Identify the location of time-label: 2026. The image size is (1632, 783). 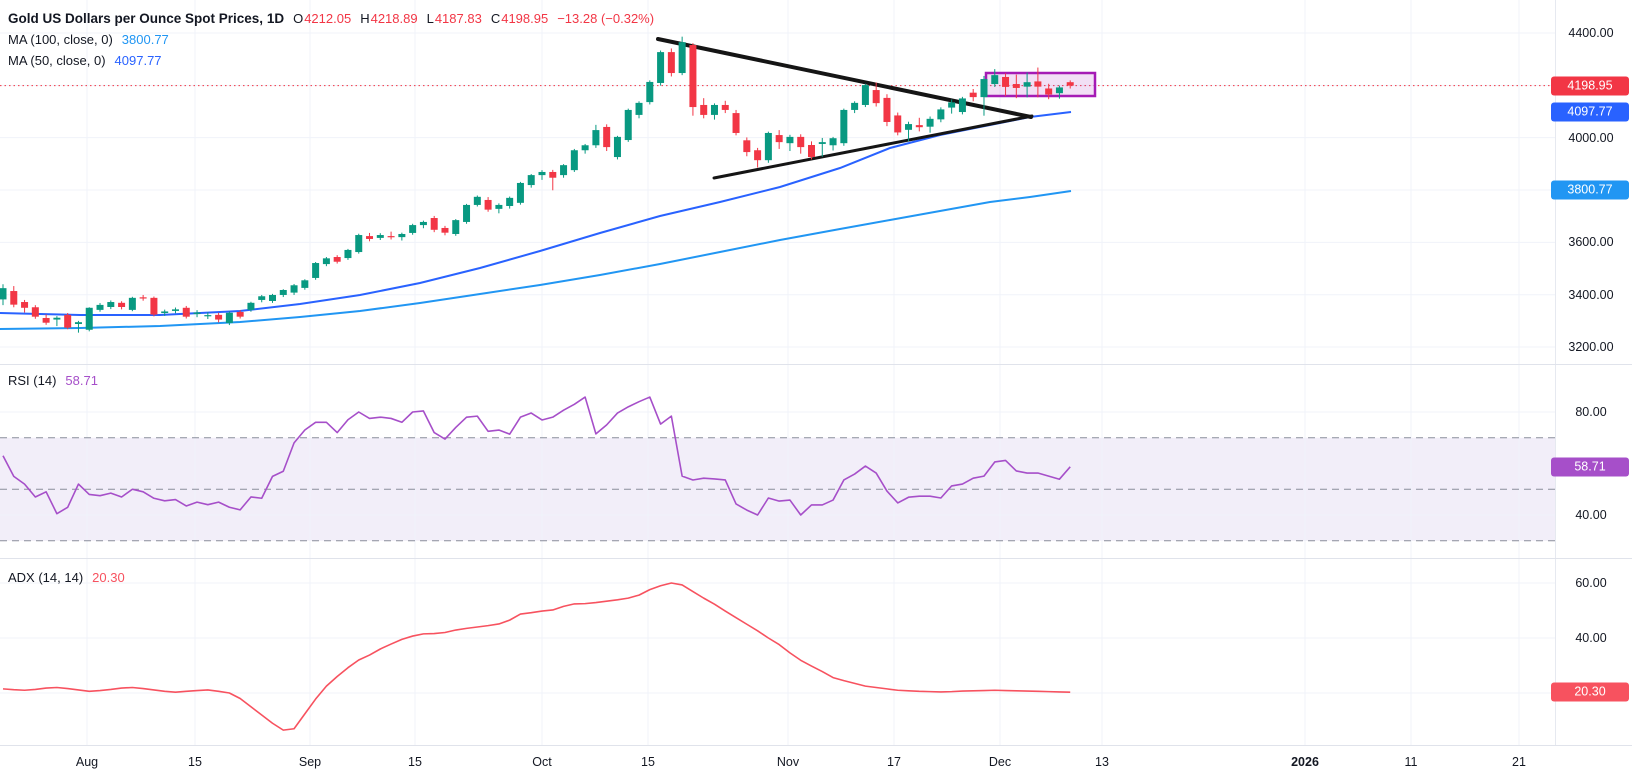
(1305, 762).